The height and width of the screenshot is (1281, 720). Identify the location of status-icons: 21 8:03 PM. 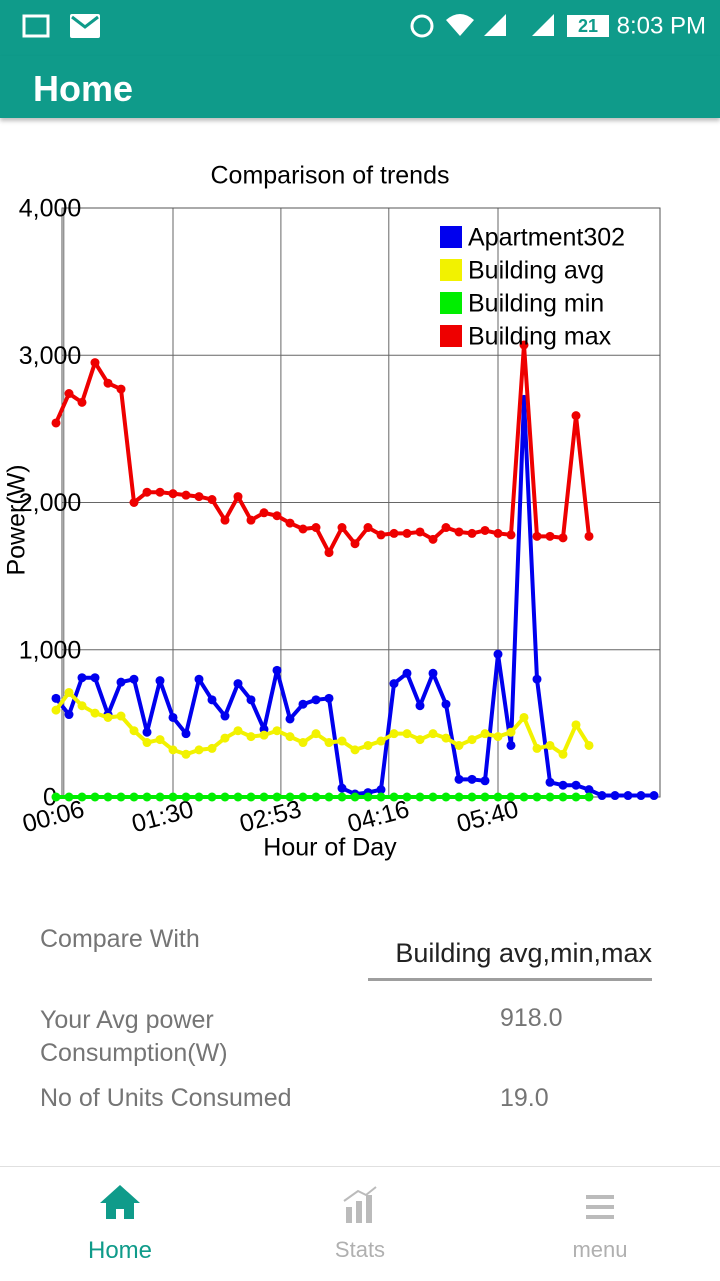
(364, 25).